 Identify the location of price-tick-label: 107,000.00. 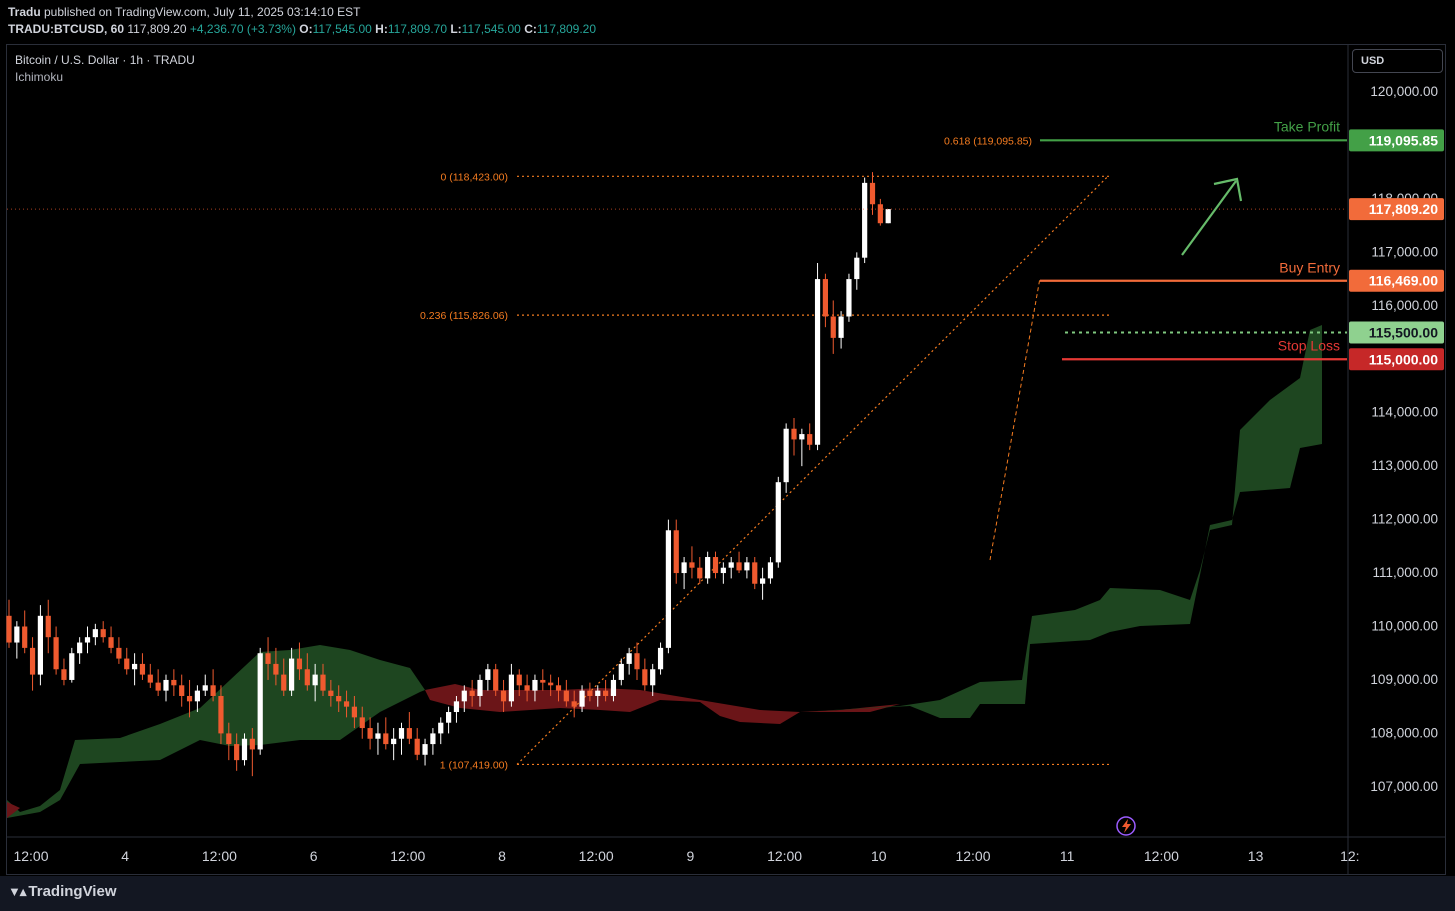
(1404, 786).